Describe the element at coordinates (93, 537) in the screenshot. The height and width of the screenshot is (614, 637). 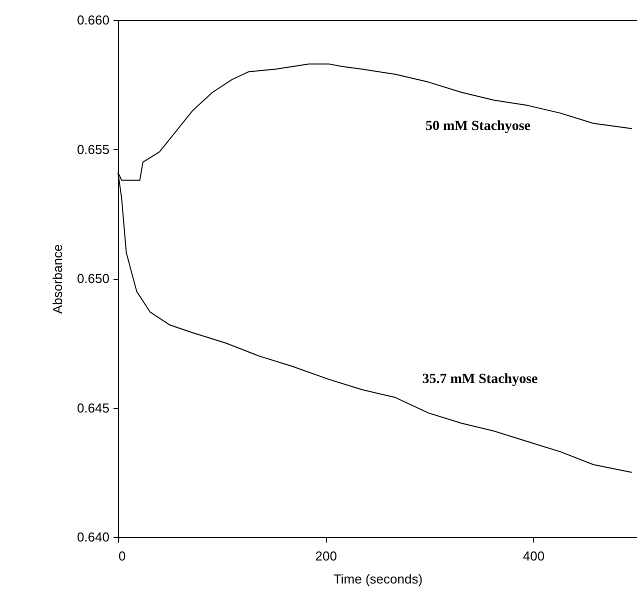
I see `y-tick-label: 0.640` at that location.